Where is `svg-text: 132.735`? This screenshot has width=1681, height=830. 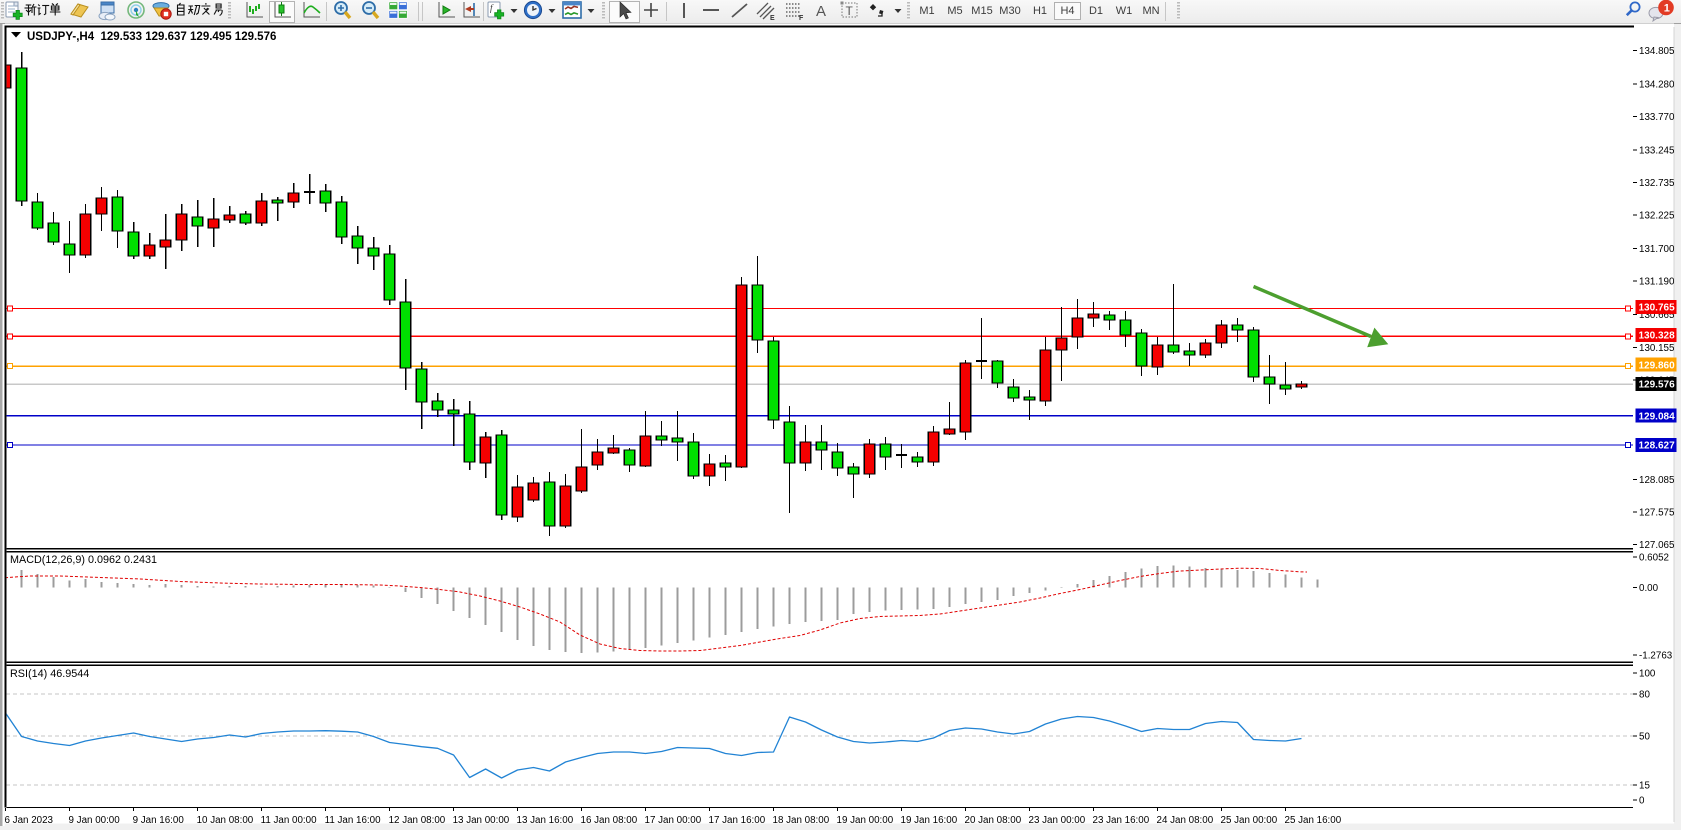
svg-text: 132.735 is located at coordinates (1657, 183).